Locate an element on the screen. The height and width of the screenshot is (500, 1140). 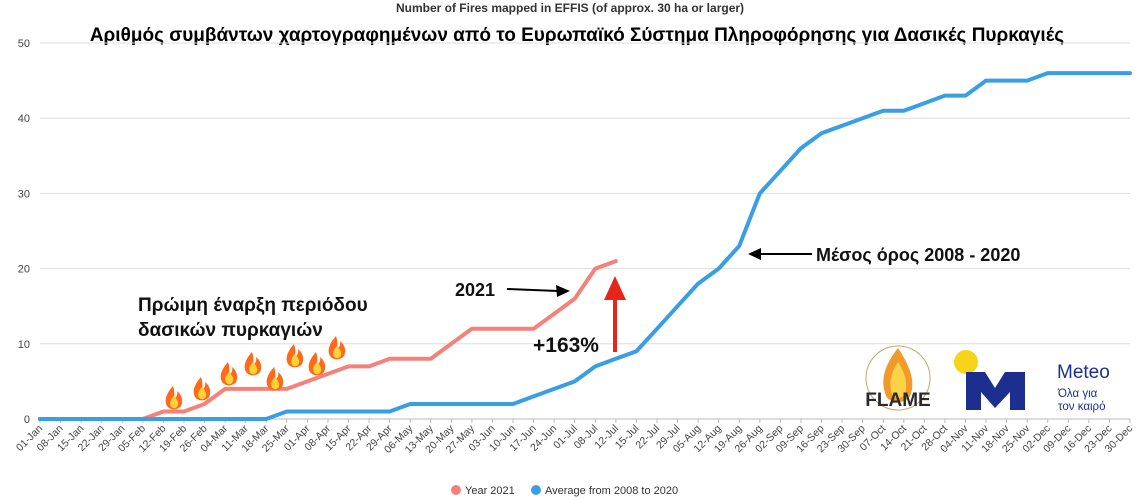
annotation-2021: 2021 is located at coordinates (512, 290).